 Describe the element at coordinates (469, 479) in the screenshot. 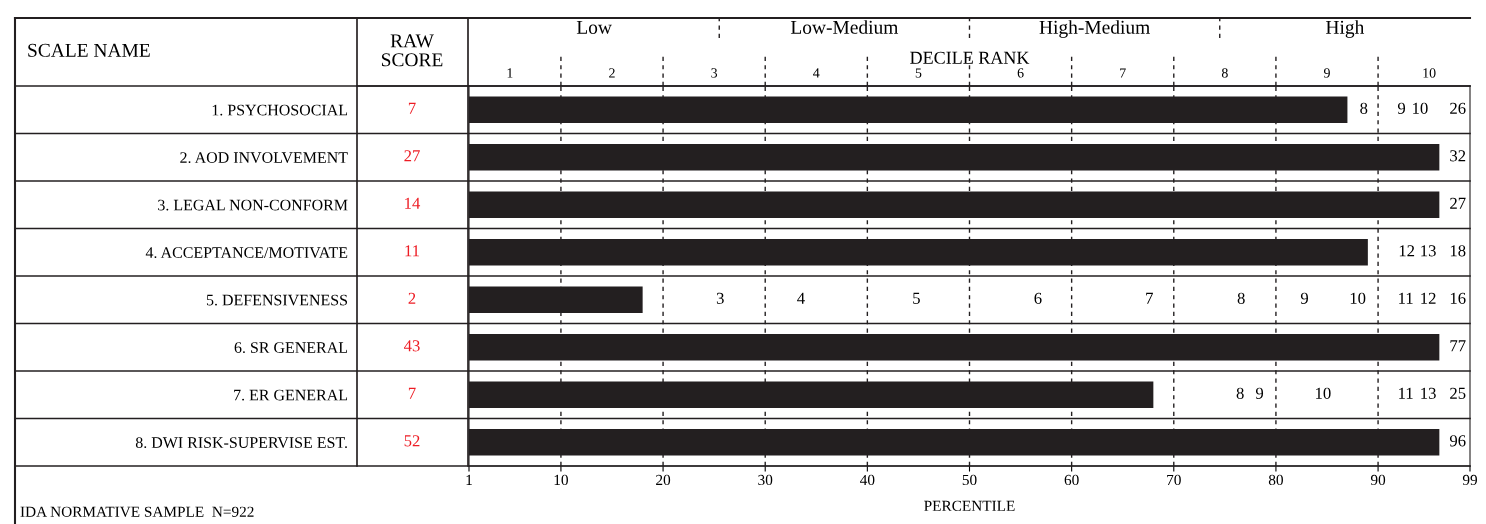

I see `x-tick-label: 1` at that location.